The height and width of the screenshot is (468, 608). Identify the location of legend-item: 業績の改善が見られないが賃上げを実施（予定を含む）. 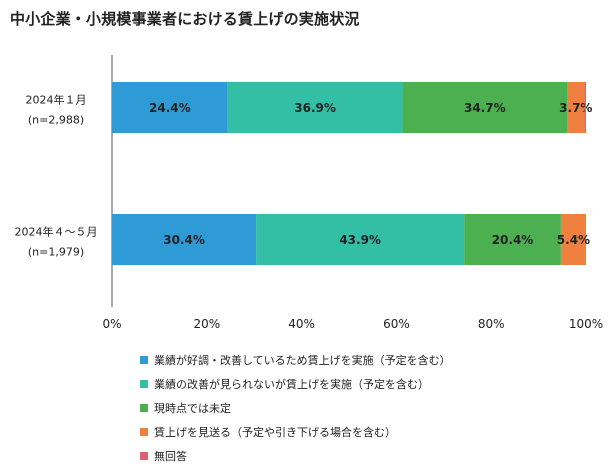
(295, 384).